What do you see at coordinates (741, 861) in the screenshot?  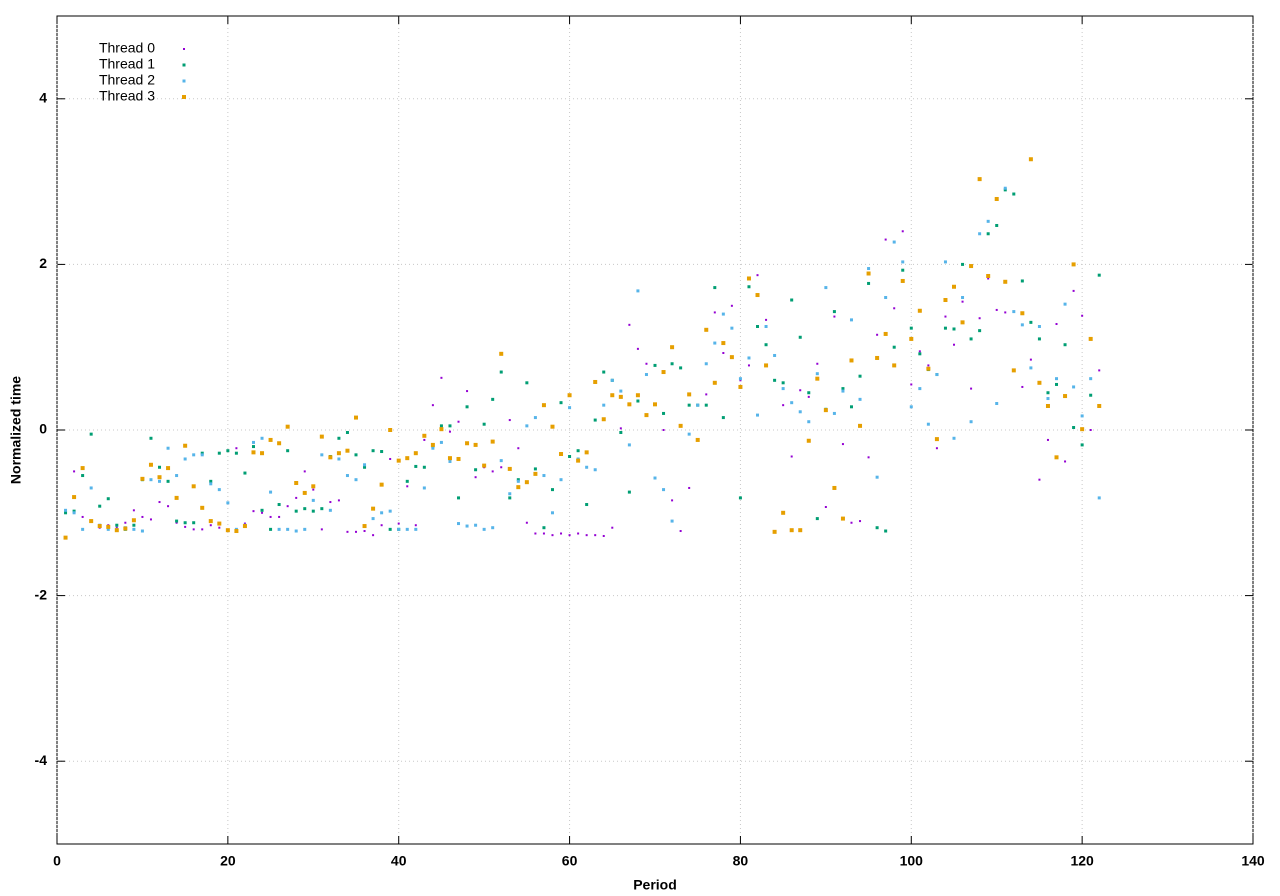 I see `x-tick-label: 80` at bounding box center [741, 861].